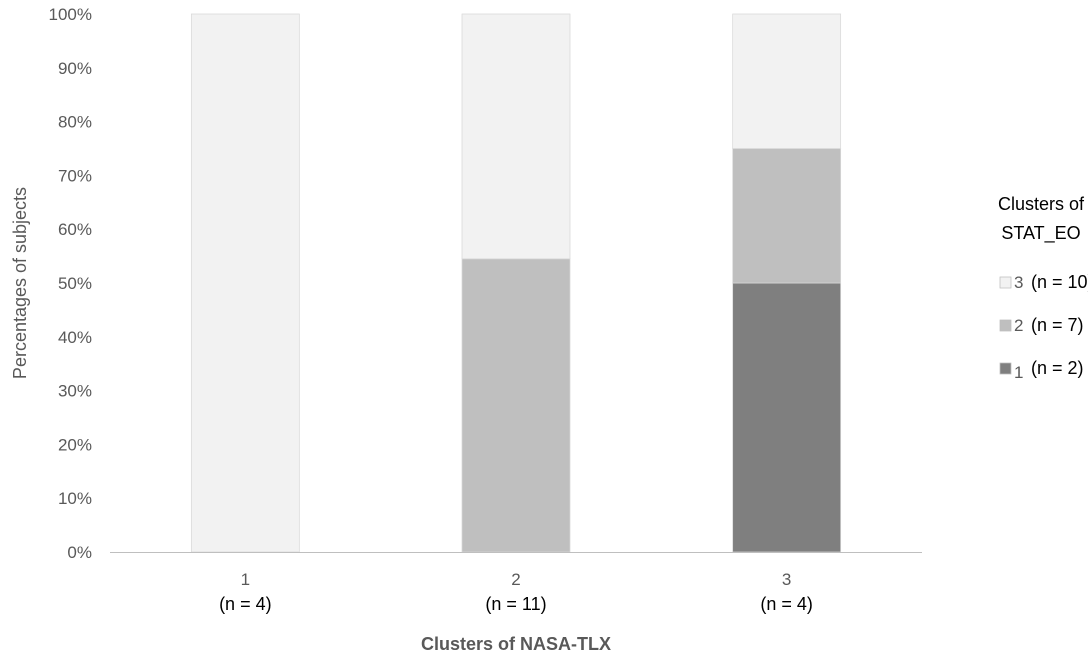  What do you see at coordinates (75, 122) in the screenshot?
I see `y-tick-label: 80%` at bounding box center [75, 122].